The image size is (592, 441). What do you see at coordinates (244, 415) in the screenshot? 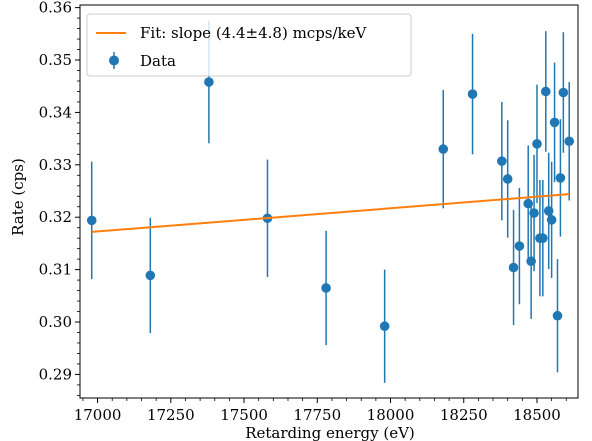
I see `x-tick-label: 17500` at bounding box center [244, 415].